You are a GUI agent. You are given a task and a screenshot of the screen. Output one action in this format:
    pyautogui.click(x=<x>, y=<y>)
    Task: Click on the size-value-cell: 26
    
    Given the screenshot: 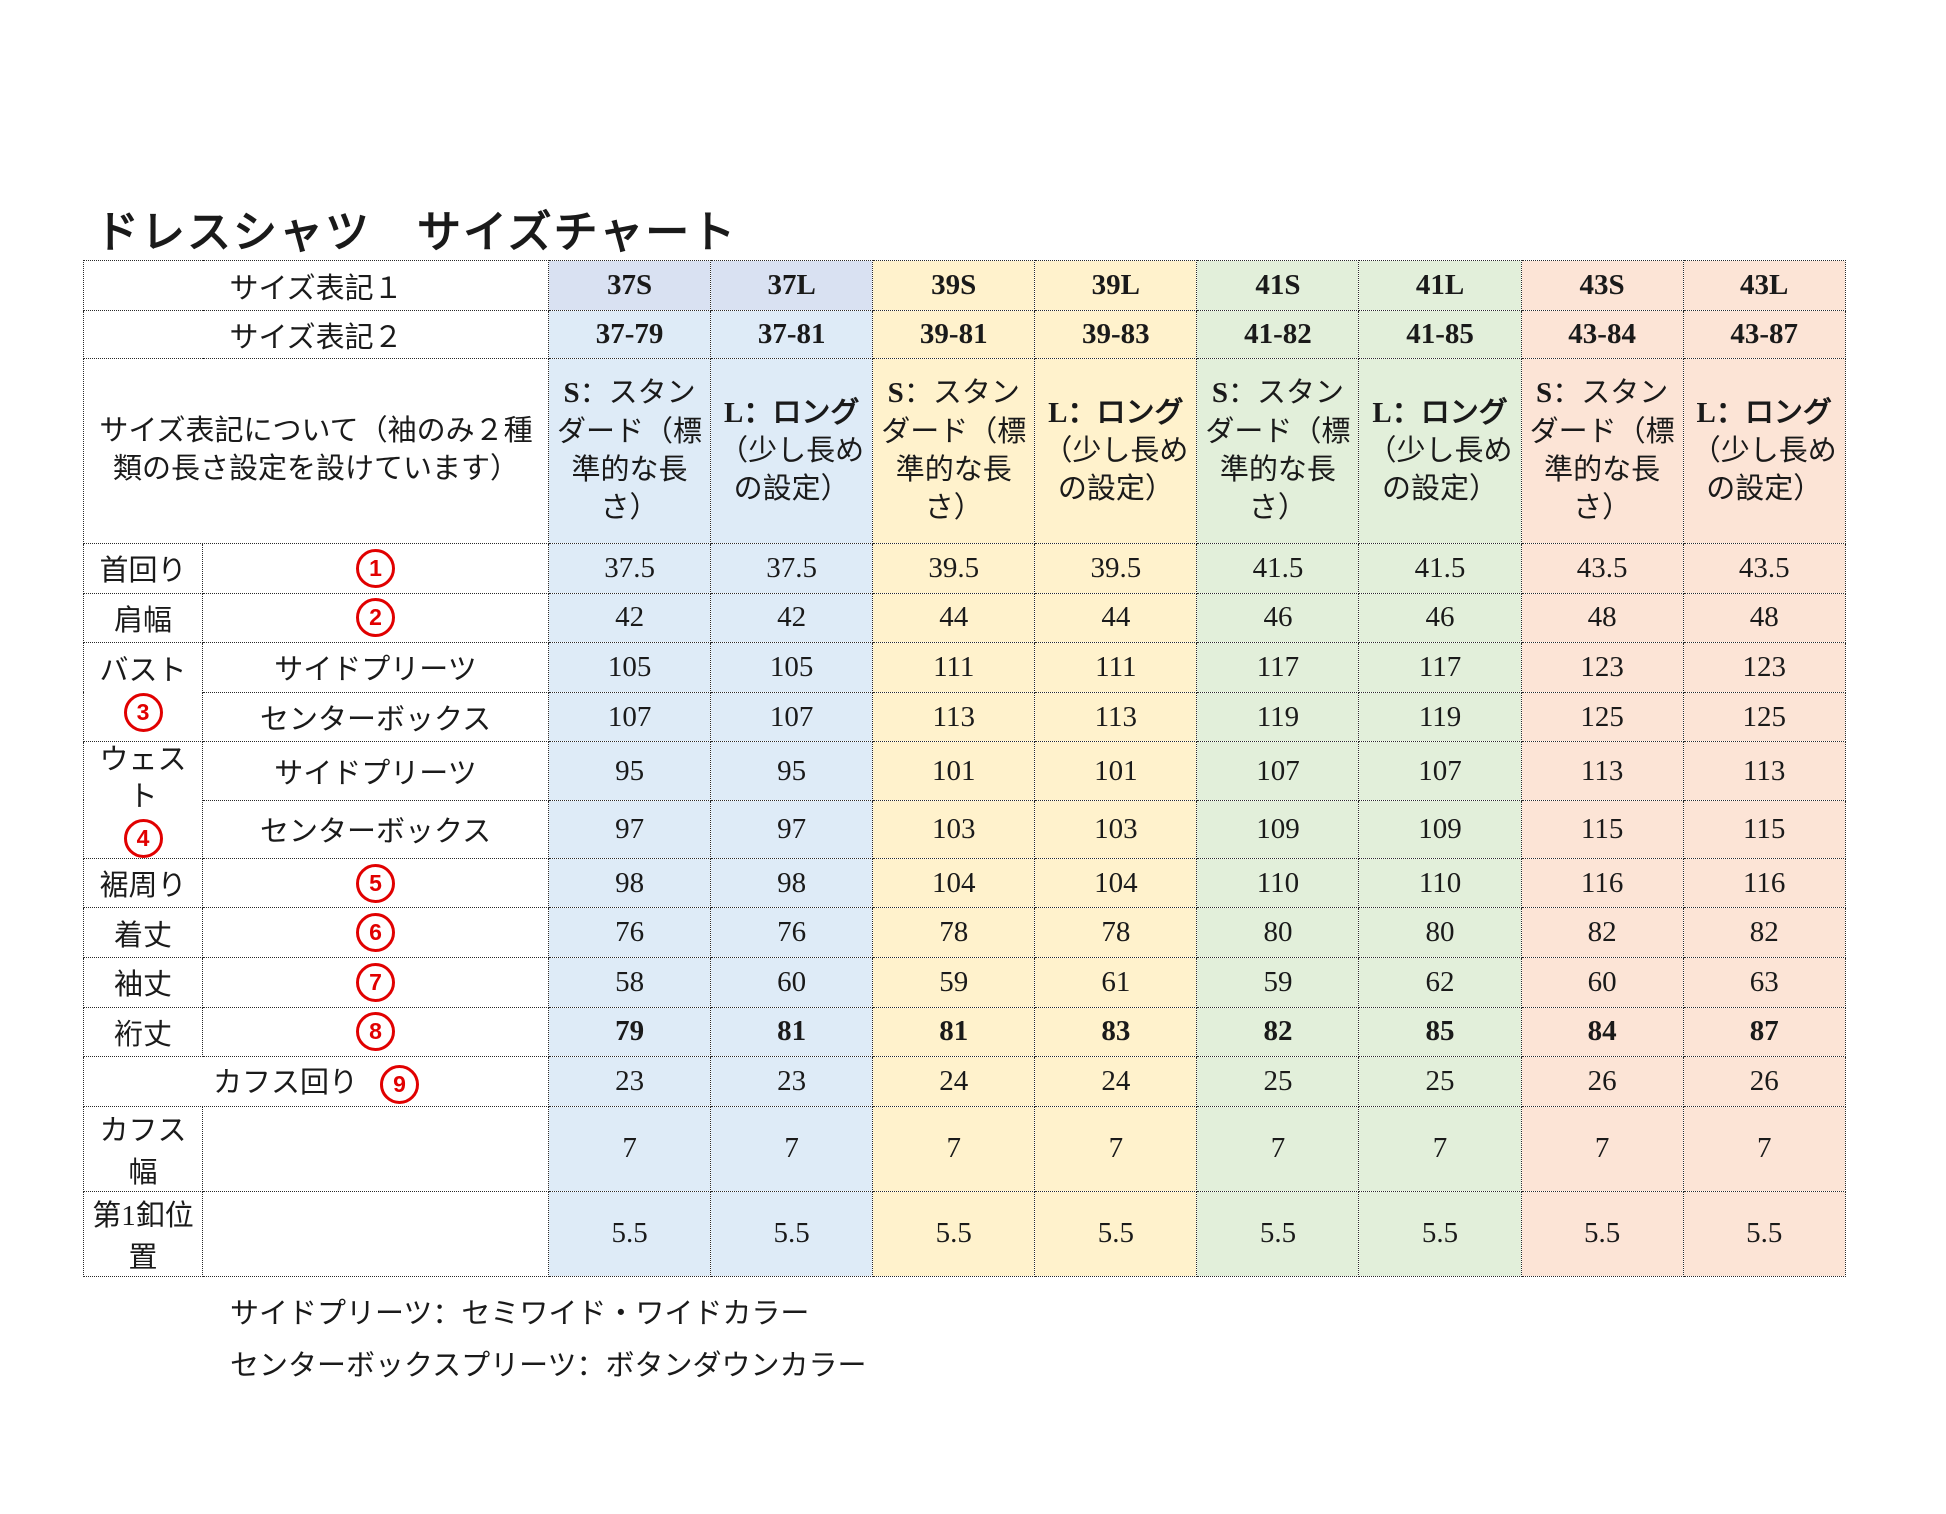 What is the action you would take?
    pyautogui.click(x=1764, y=1081)
    